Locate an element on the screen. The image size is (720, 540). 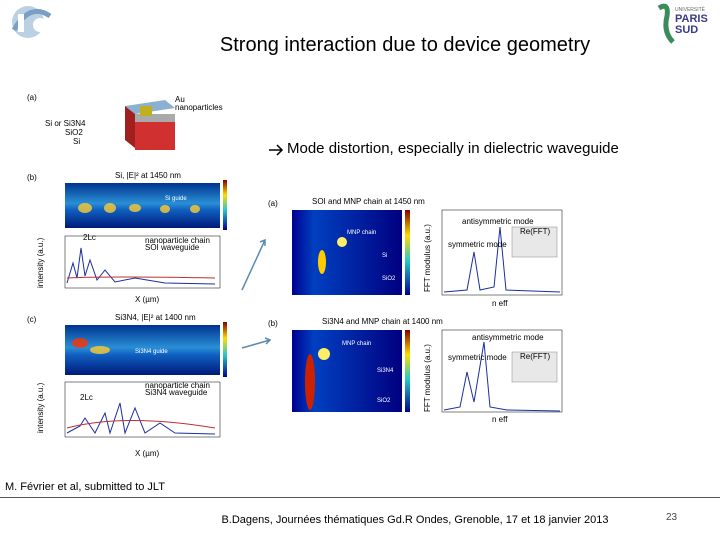
logo-right: UNIVERSITÉ PARIS SUD is located at coordinates (682, 23).